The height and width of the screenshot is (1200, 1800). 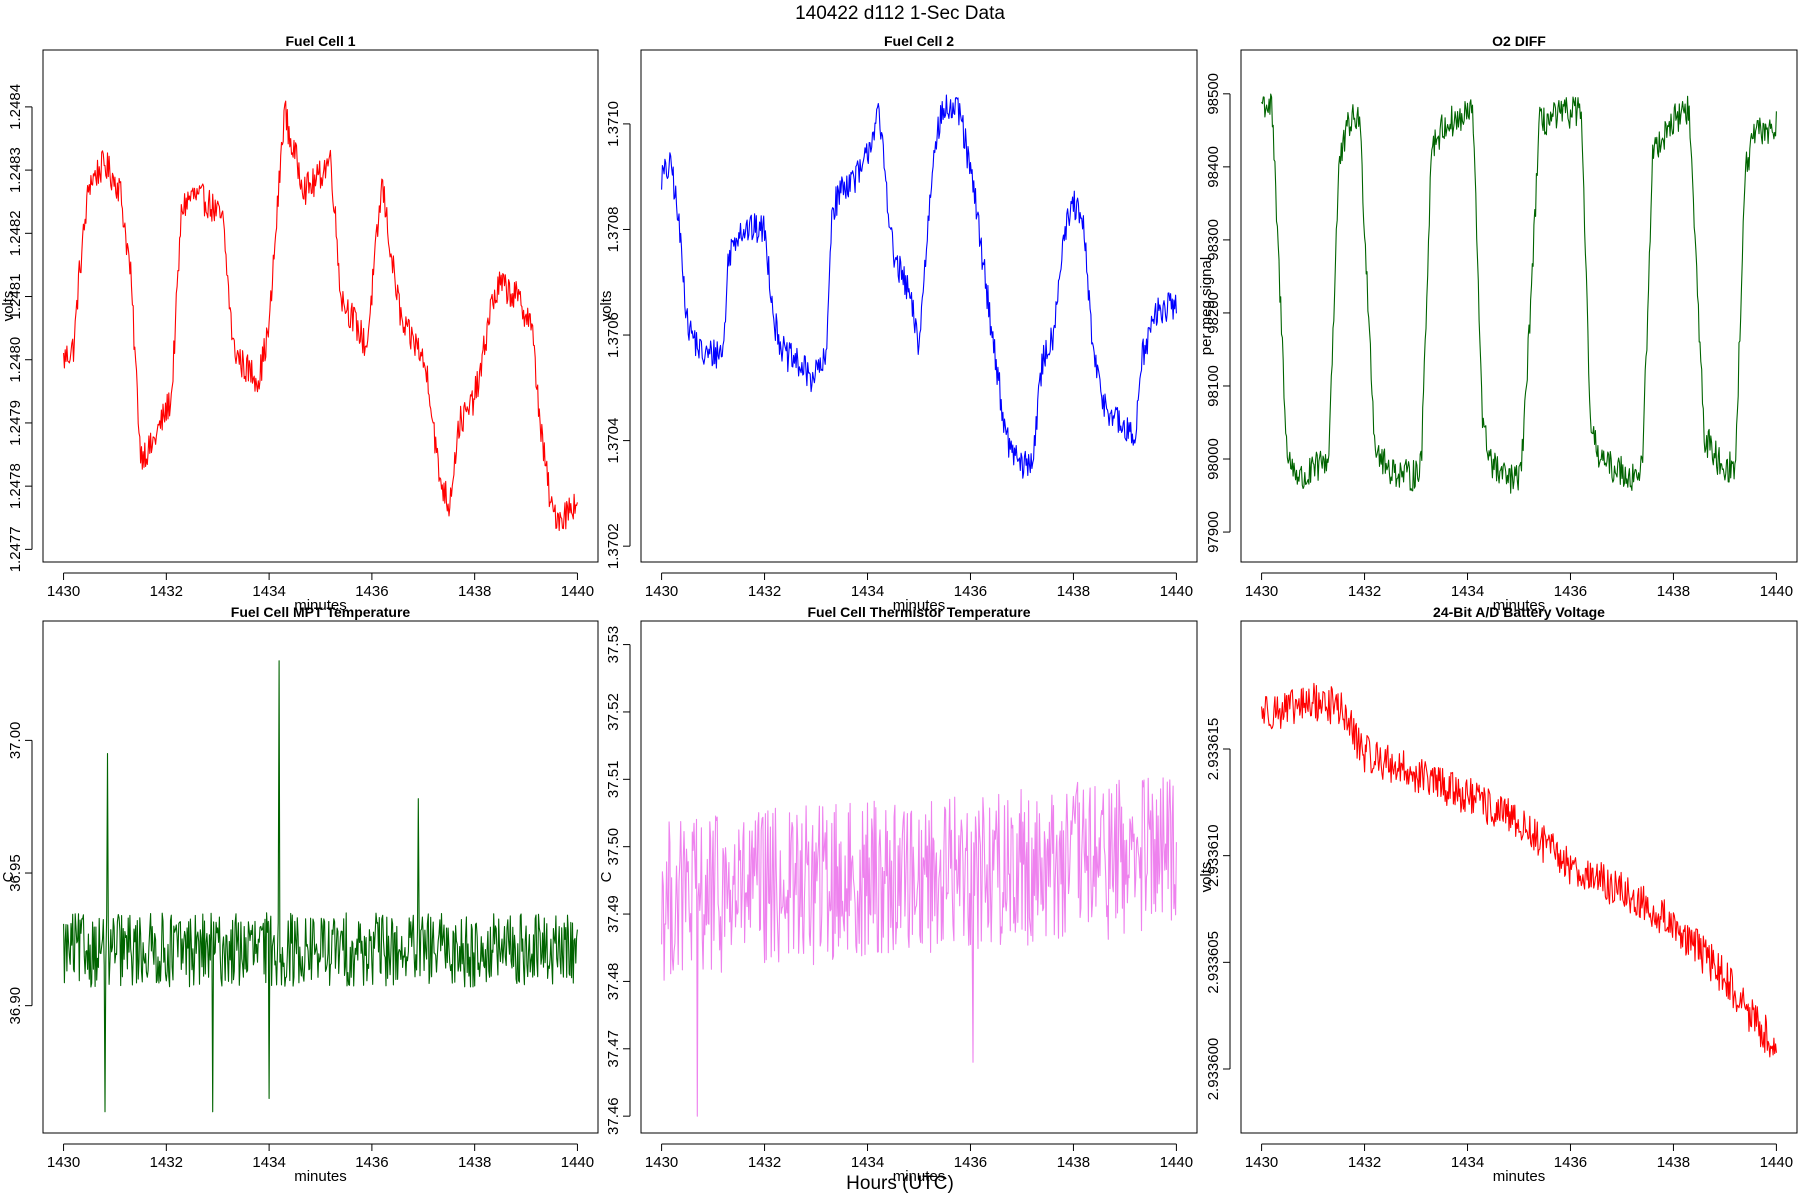 I want to click on y-tick-label: 2.933615, so click(x=1213, y=749).